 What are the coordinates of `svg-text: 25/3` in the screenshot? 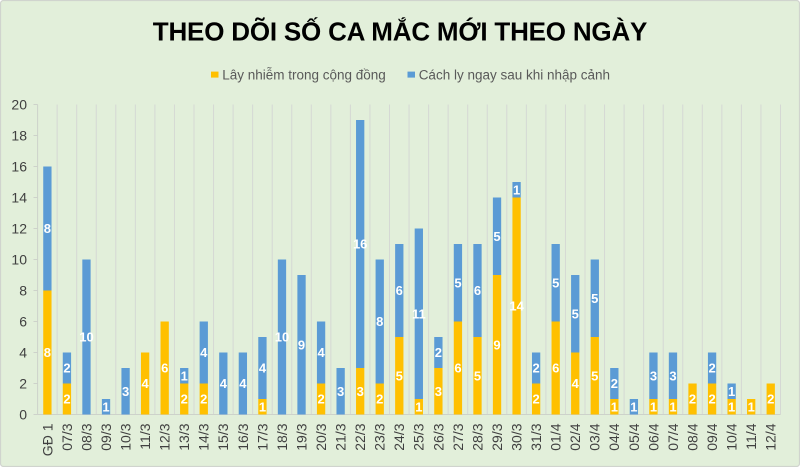 It's located at (419, 436).